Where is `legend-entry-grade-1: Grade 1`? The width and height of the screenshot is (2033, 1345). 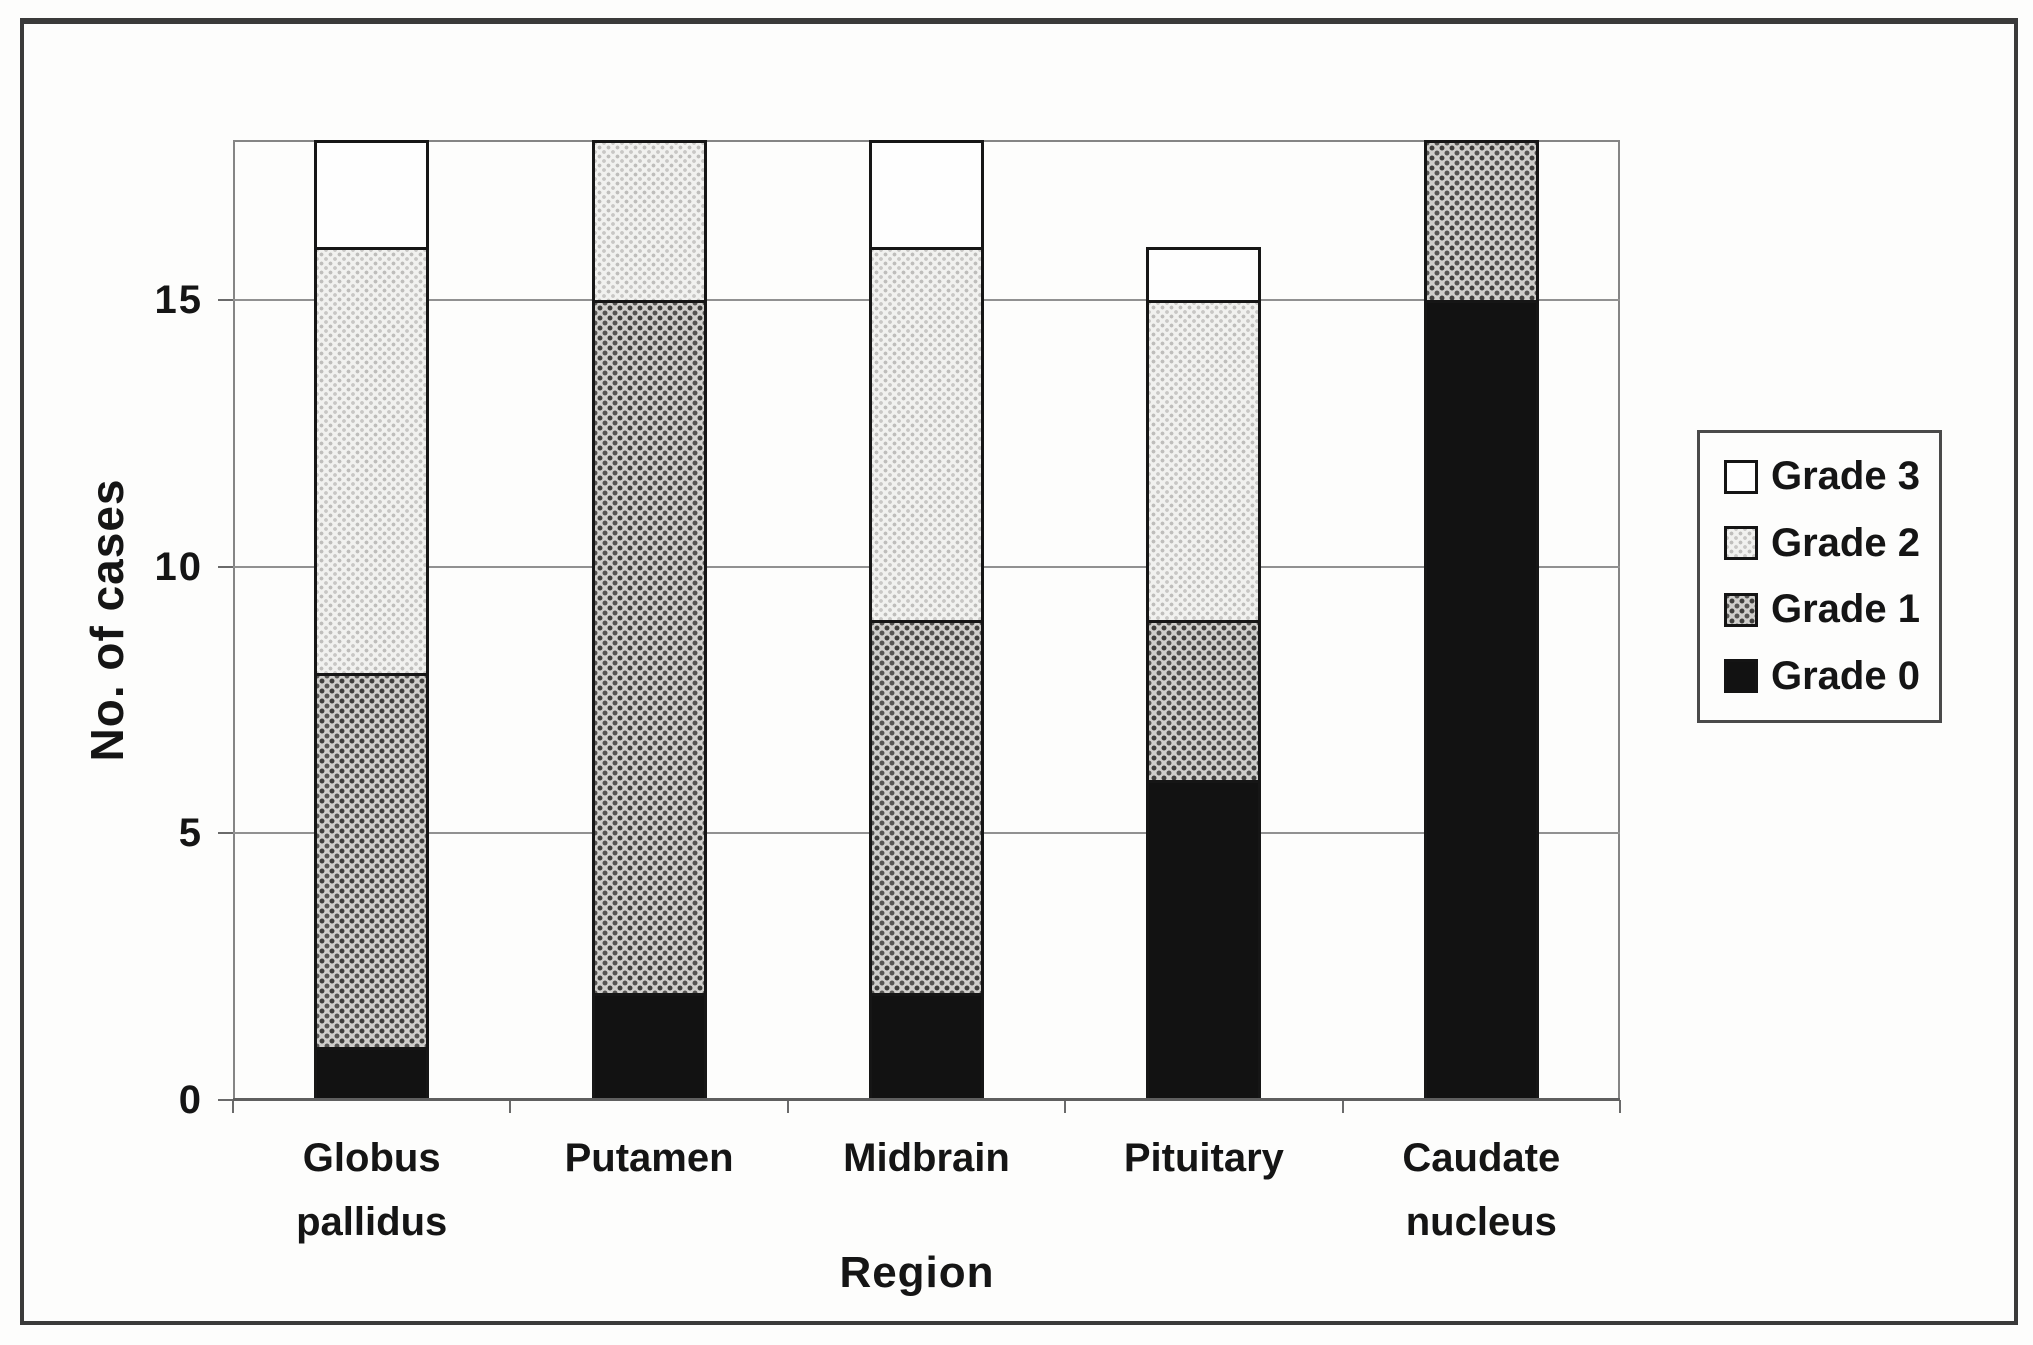 legend-entry-grade-1: Grade 1 is located at coordinates (1831, 609).